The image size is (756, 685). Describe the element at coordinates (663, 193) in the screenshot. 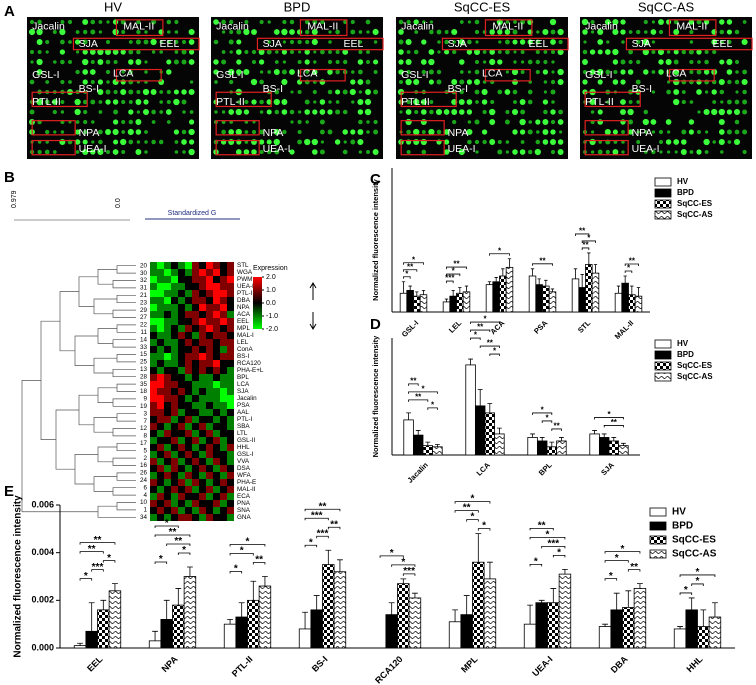

I see `legend-swatch` at that location.